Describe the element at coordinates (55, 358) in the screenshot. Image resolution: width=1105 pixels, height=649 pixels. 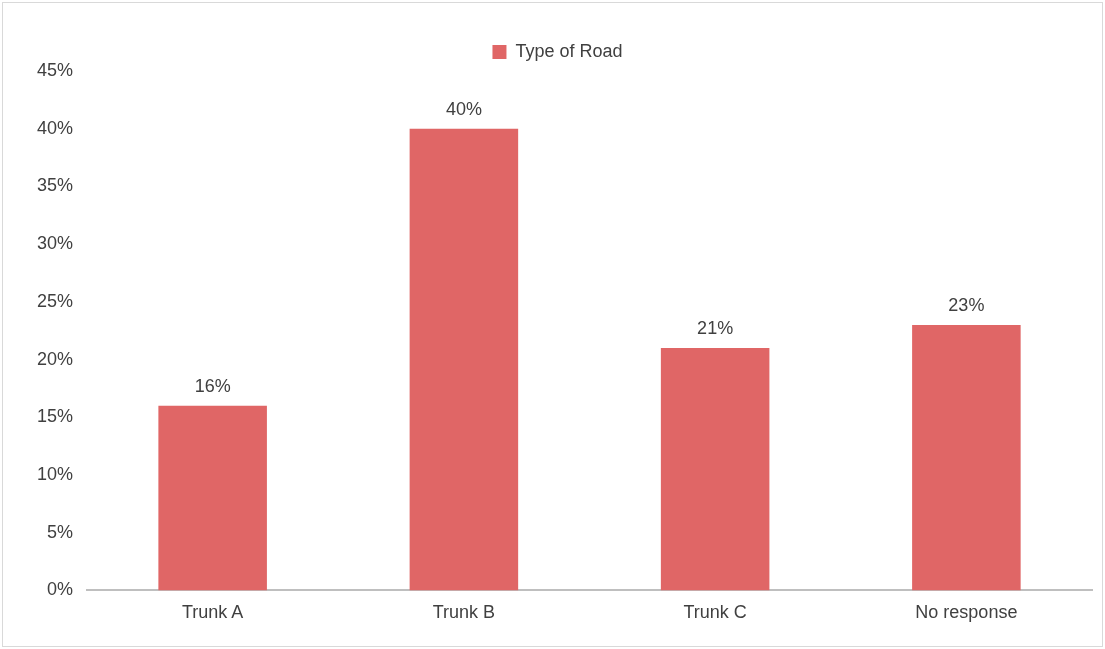
I see `y-tick-label: 20%` at that location.